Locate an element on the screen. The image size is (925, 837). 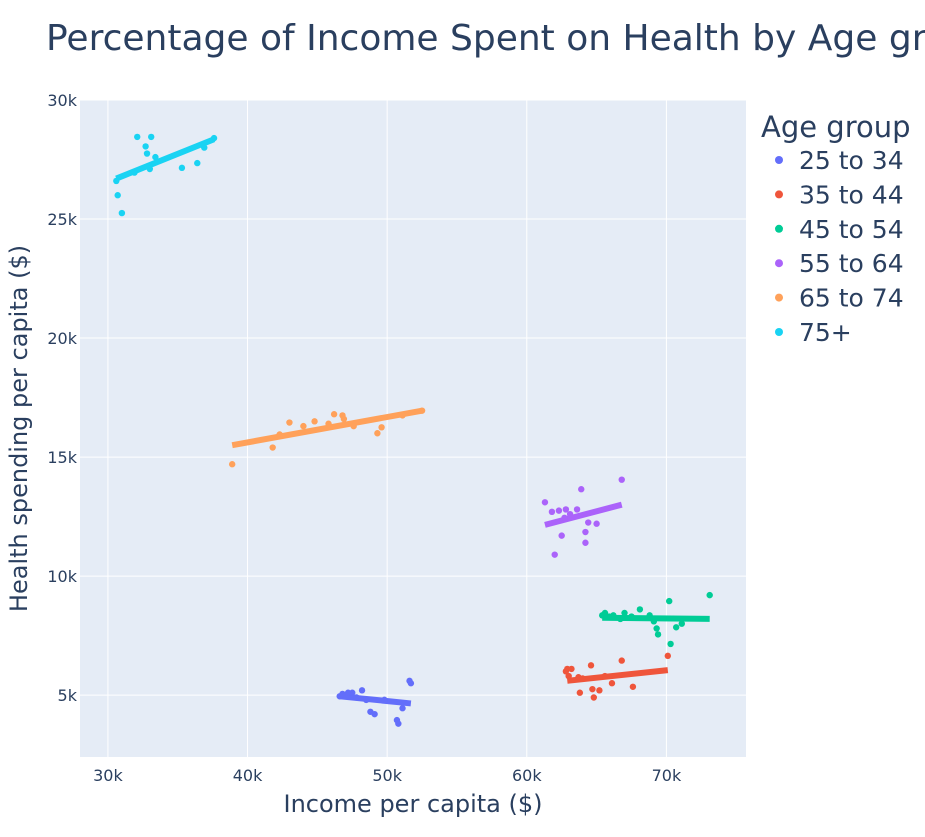
legend-item: 75+ is located at coordinates (813, 332).